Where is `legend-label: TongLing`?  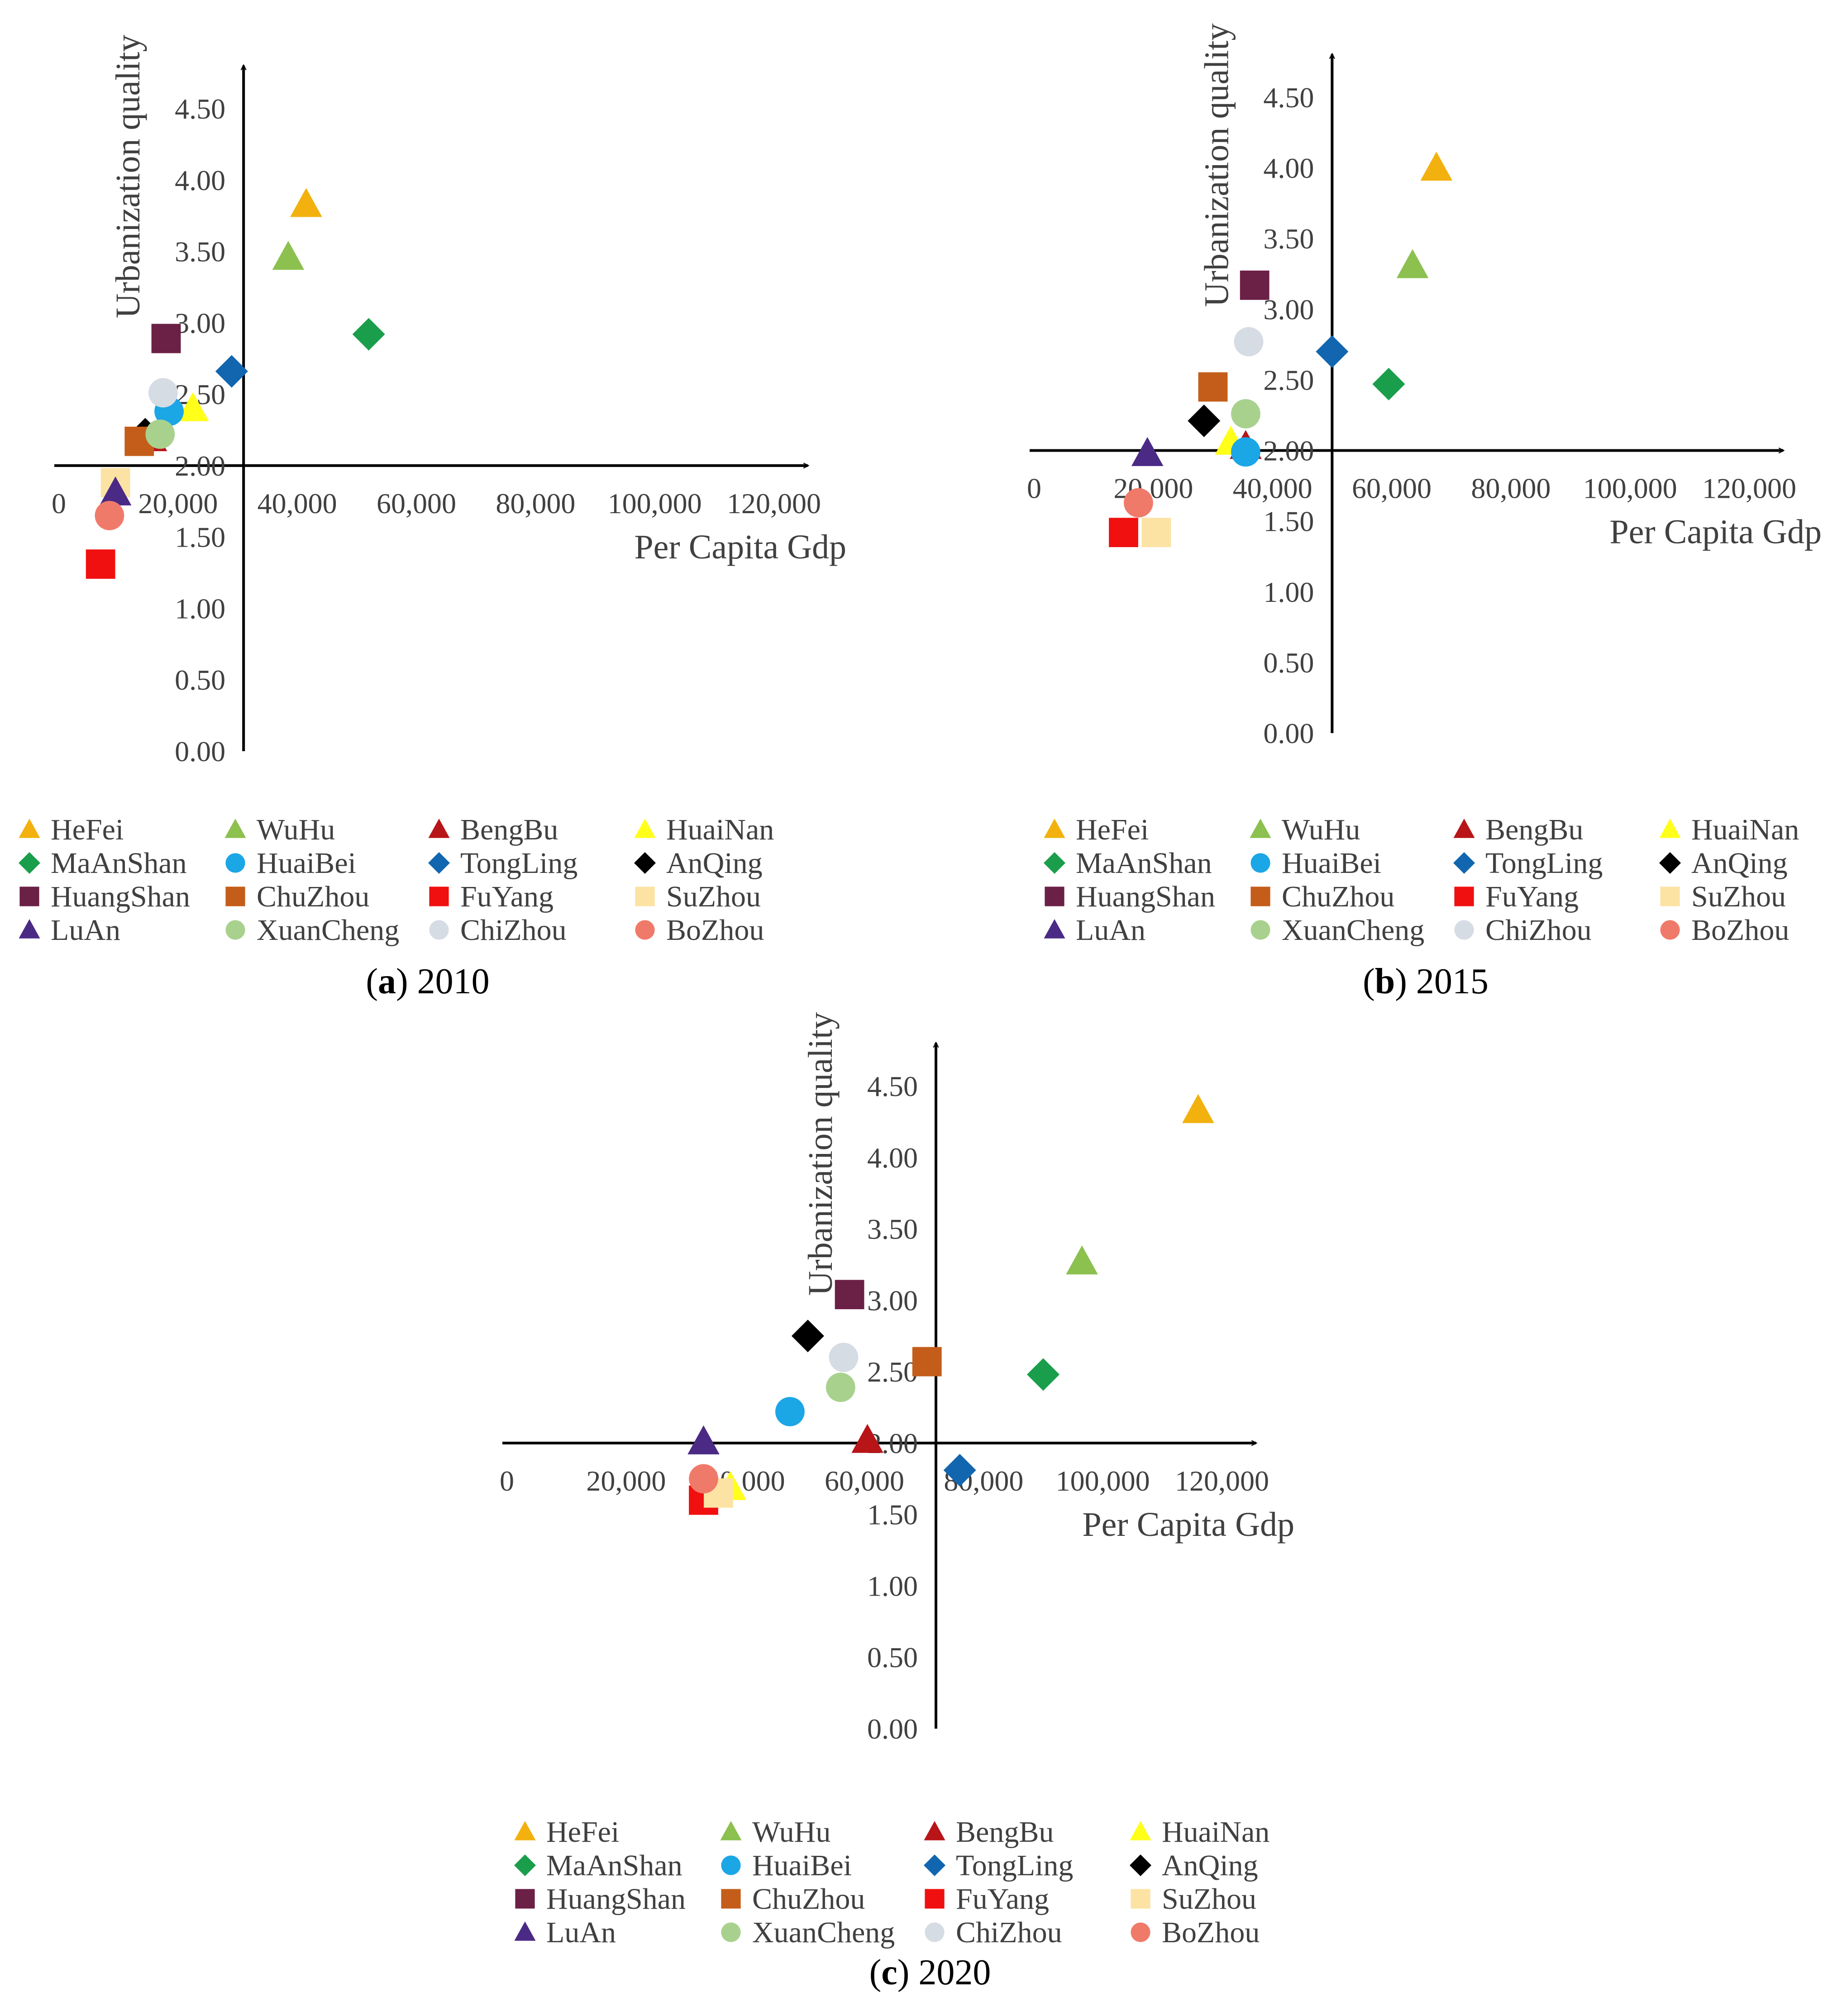
legend-label: TongLing is located at coordinates (1544, 863).